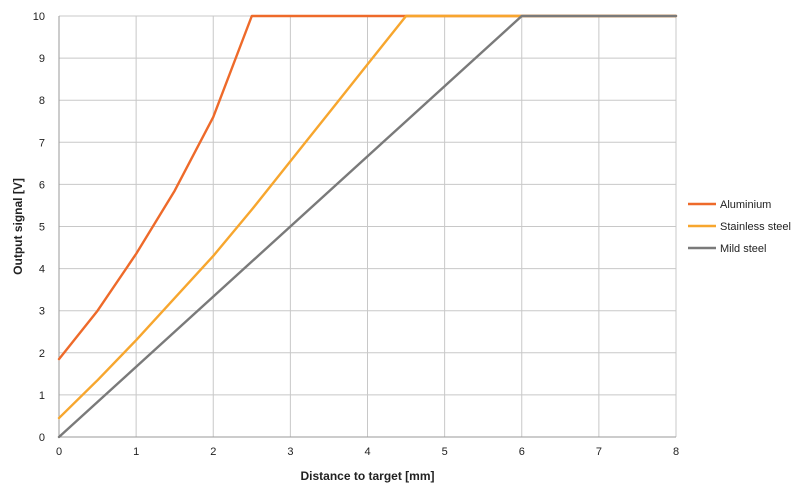  What do you see at coordinates (676, 452) in the screenshot?
I see `x-tick-label: 8` at bounding box center [676, 452].